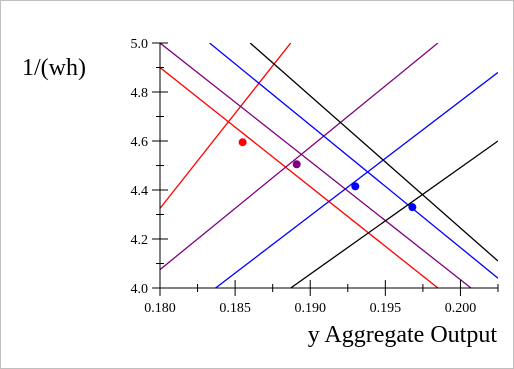  What do you see at coordinates (140, 93) in the screenshot?
I see `y-tick-label-4: 4.8` at bounding box center [140, 93].